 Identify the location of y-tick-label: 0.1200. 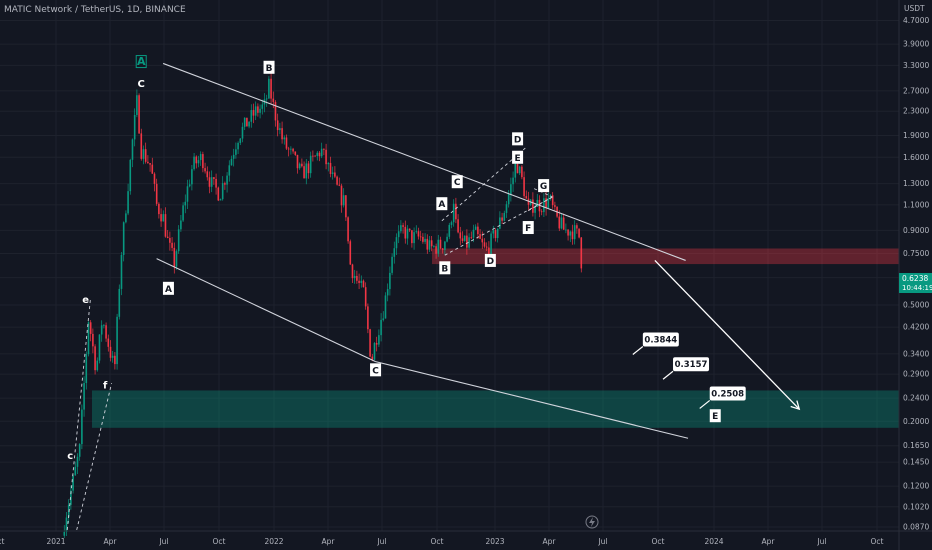
(916, 486).